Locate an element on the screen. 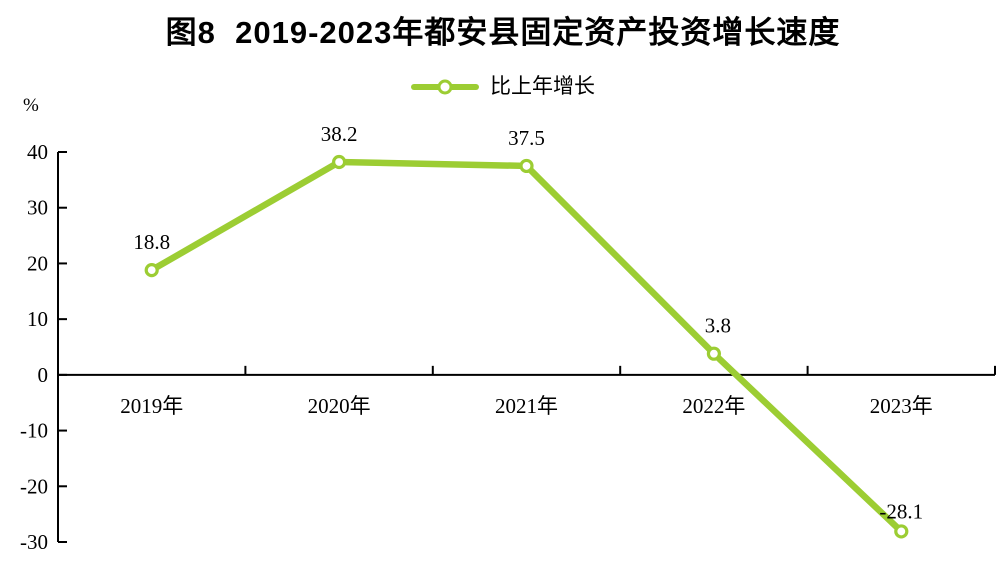 The image size is (1006, 569). x-axis-category-label: 2020年 is located at coordinates (339, 406).